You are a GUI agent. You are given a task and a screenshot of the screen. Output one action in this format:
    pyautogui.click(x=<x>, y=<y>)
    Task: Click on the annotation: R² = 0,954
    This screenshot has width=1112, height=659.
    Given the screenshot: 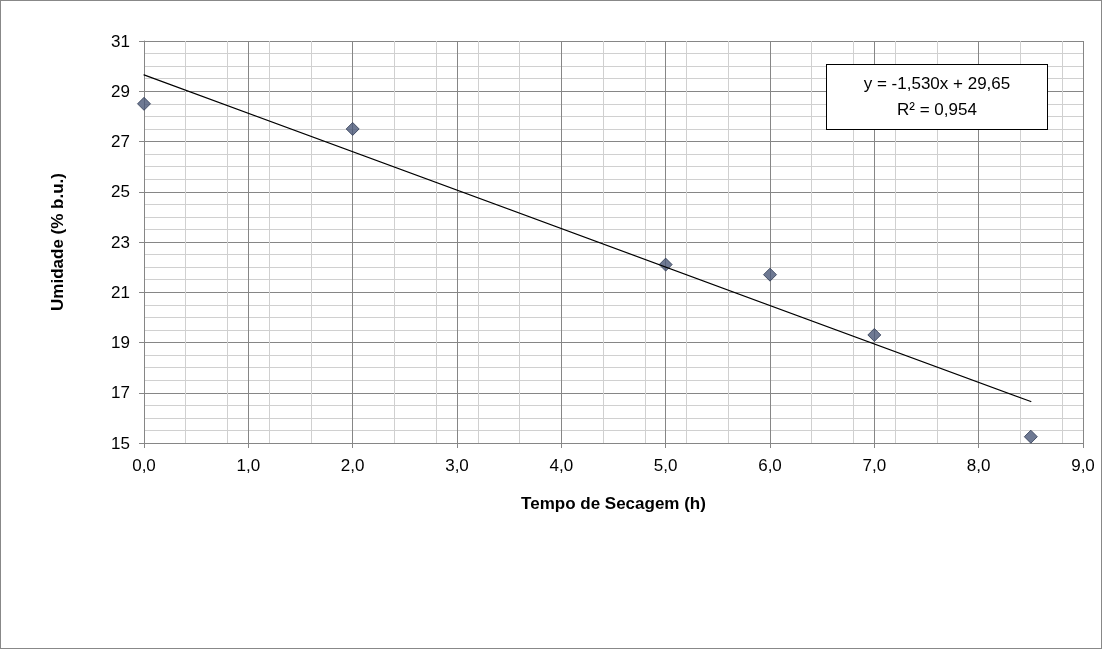 What is the action you would take?
    pyautogui.click(x=937, y=110)
    